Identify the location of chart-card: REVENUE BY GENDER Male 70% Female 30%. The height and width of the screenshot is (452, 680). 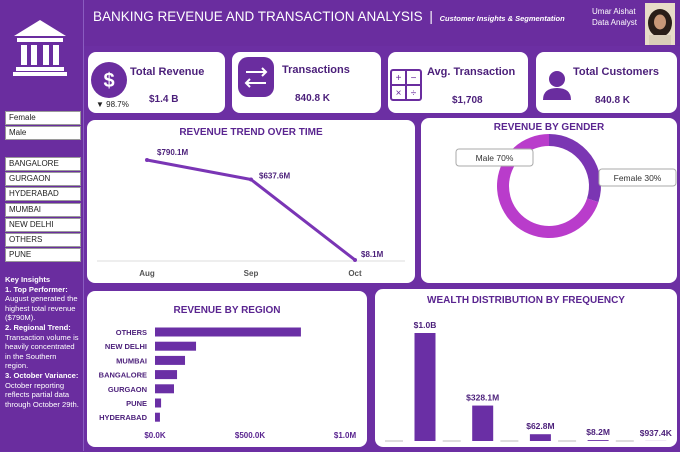
(549, 200).